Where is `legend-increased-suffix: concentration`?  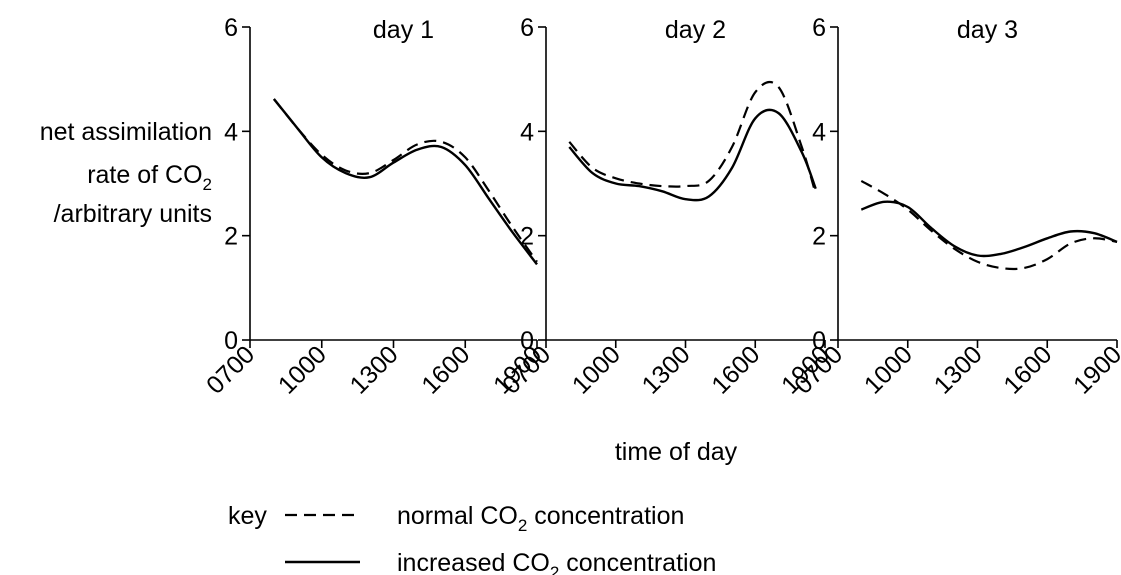 legend-increased-suffix: concentration is located at coordinates (637, 562).